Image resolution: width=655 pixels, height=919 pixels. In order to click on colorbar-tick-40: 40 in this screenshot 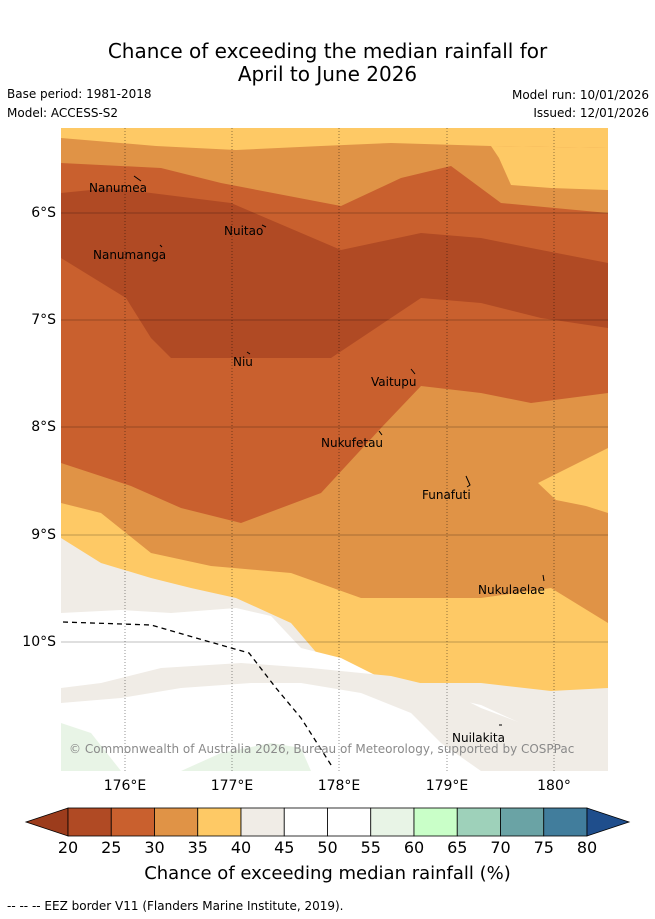, I will do `click(241, 847)`.